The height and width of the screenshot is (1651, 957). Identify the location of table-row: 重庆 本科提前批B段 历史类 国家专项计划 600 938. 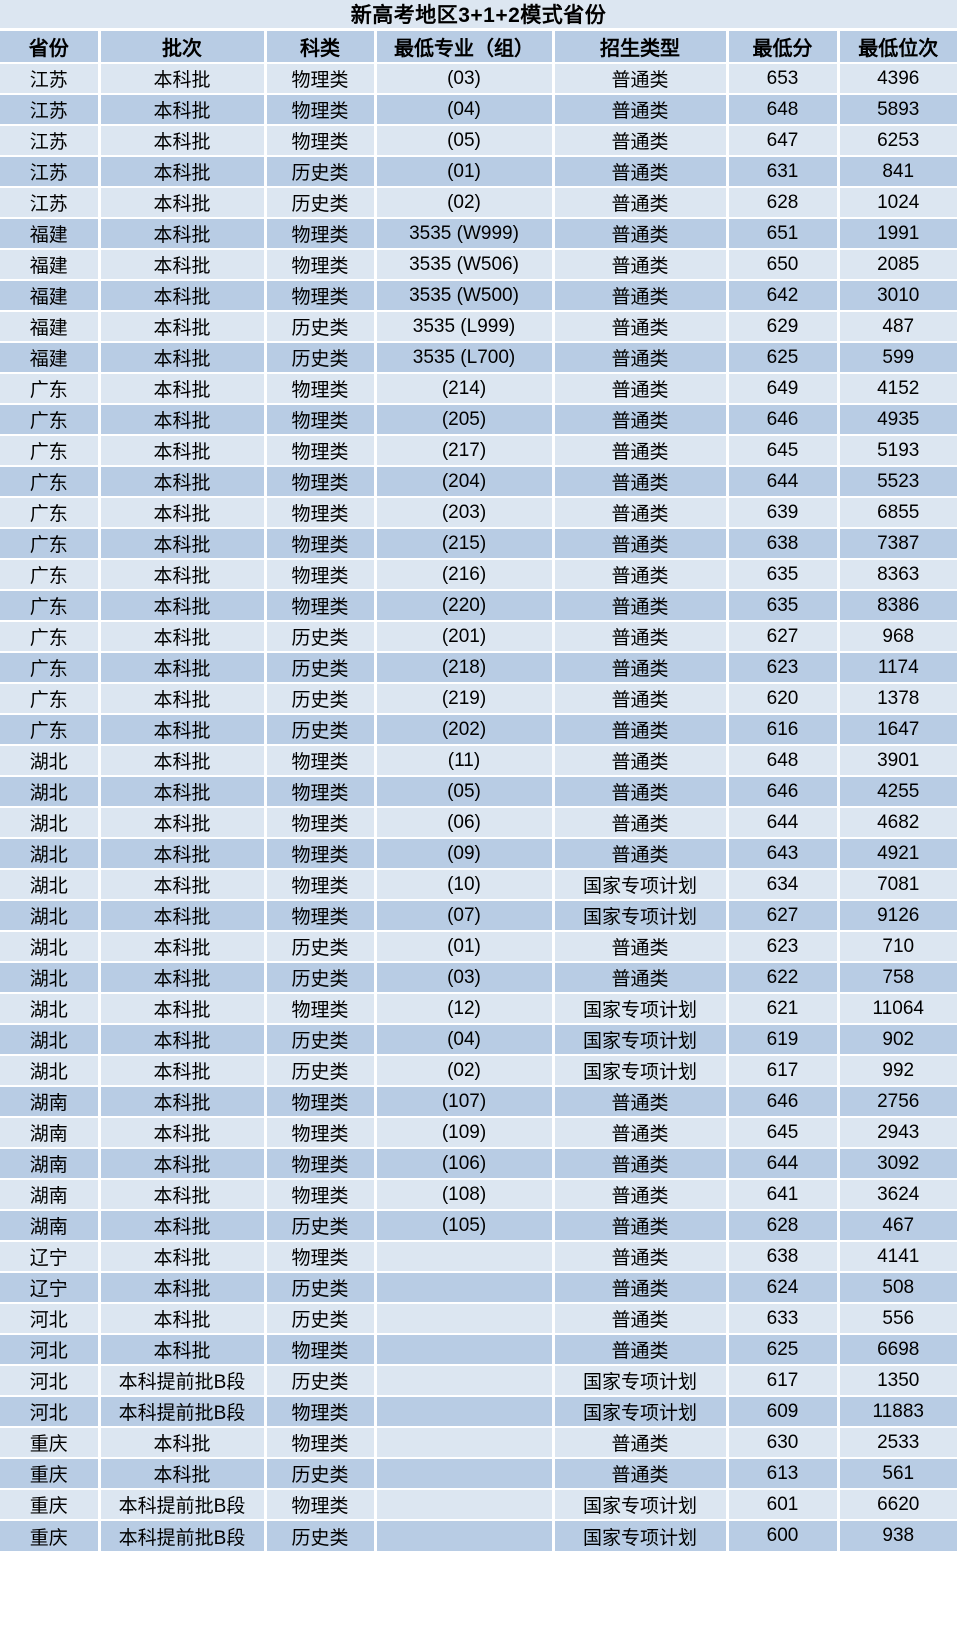
(478, 1535).